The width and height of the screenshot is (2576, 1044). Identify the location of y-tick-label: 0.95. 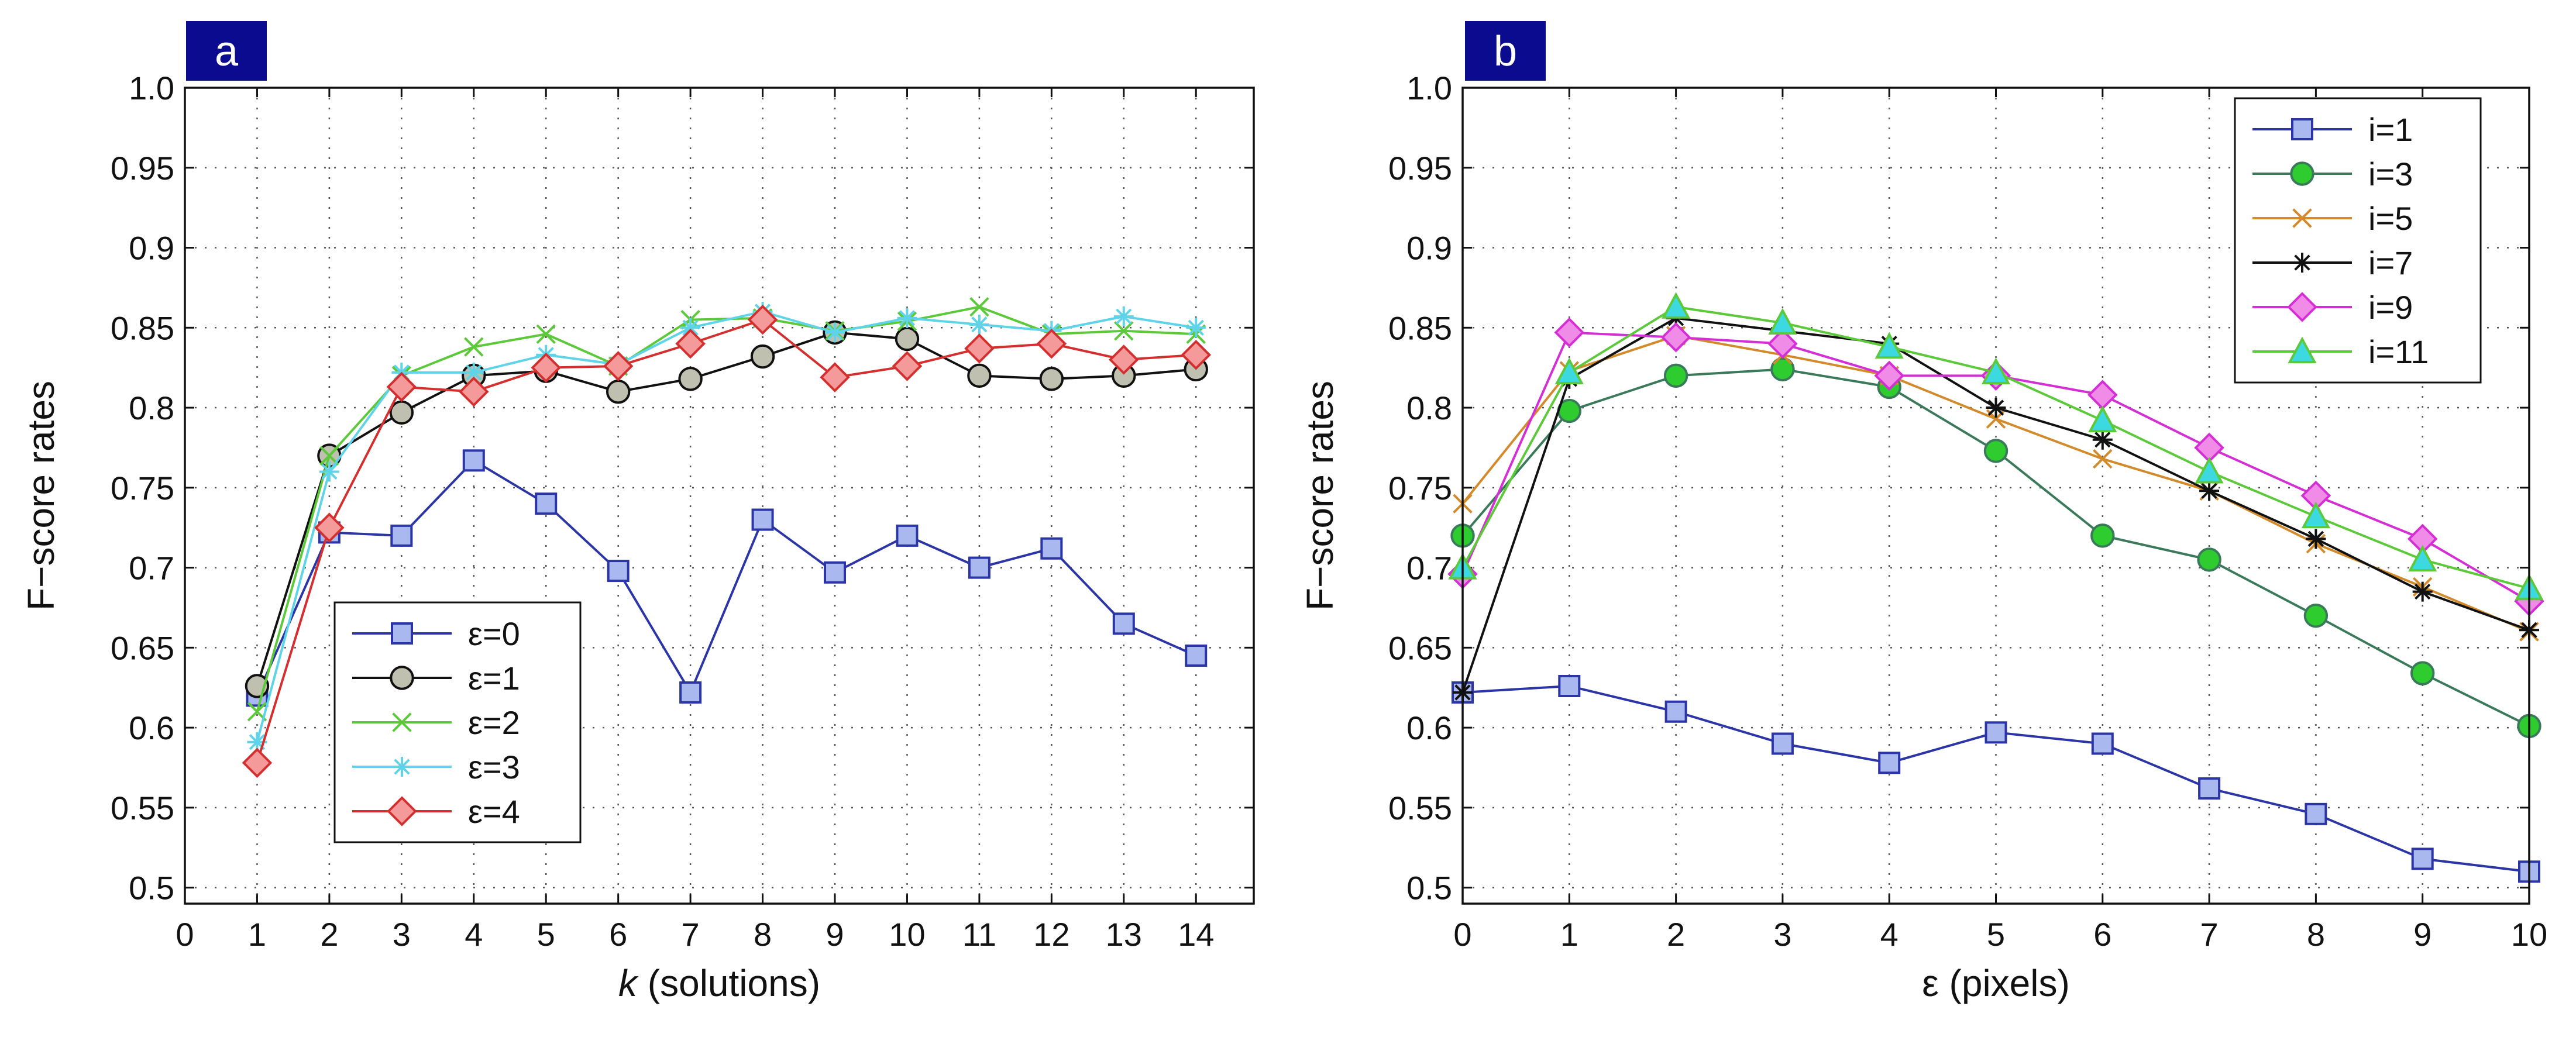
(1420, 169).